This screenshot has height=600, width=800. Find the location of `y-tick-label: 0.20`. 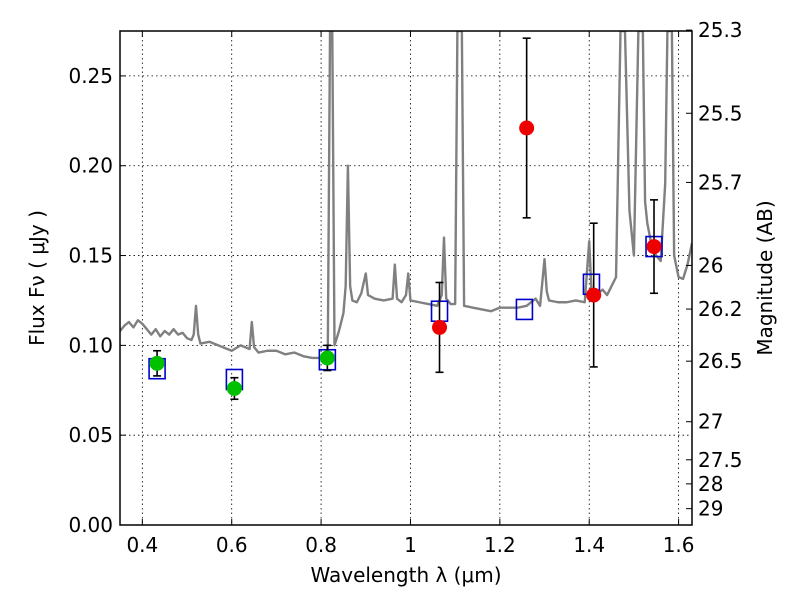

y-tick-label: 0.20 is located at coordinates (90, 166).